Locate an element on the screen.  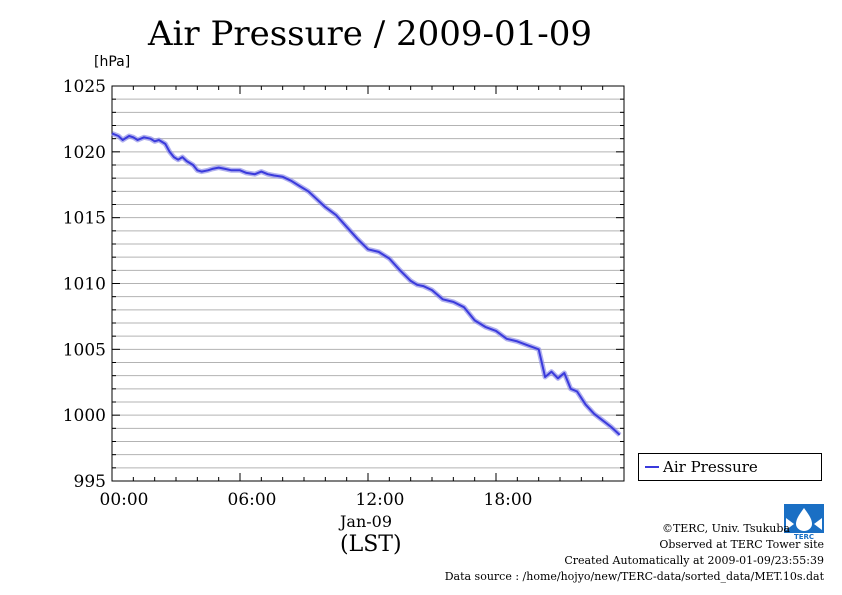
x-tick-label: 12:00 is located at coordinates (380, 500).